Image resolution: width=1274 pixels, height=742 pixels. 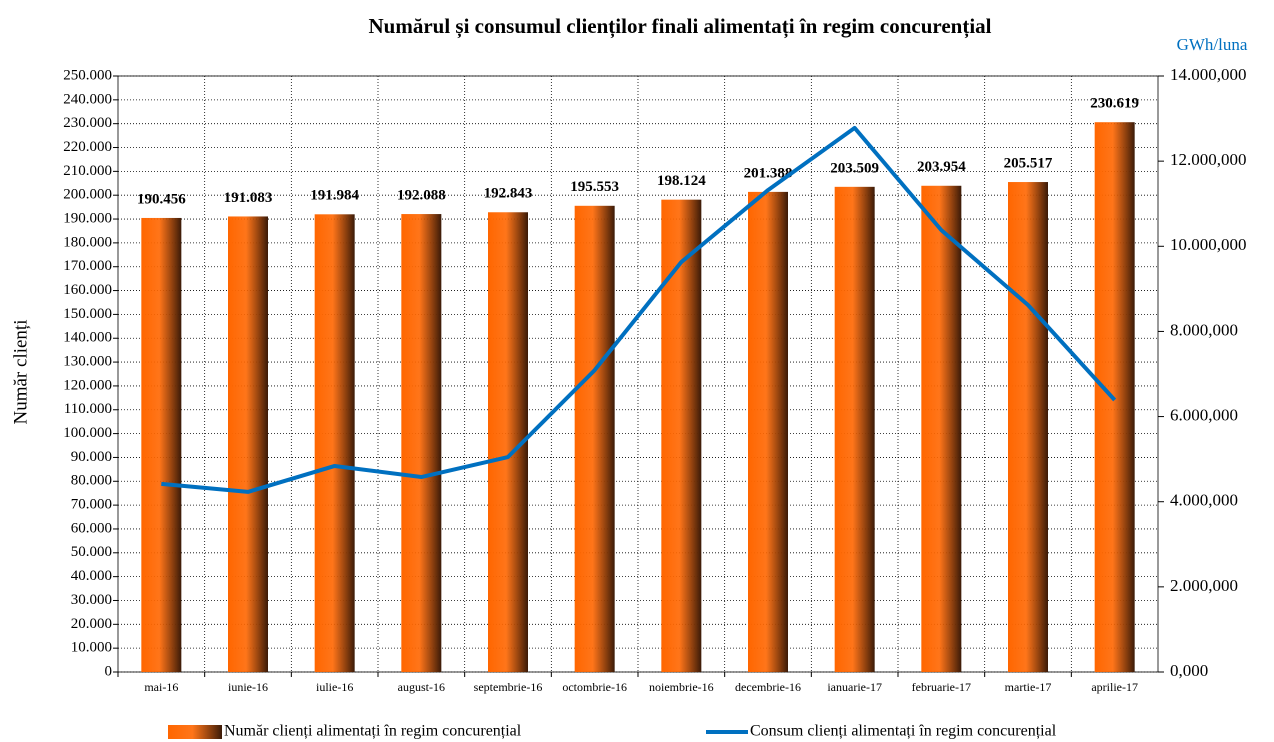 I want to click on y-tick-label: 210.000, so click(x=87, y=171).